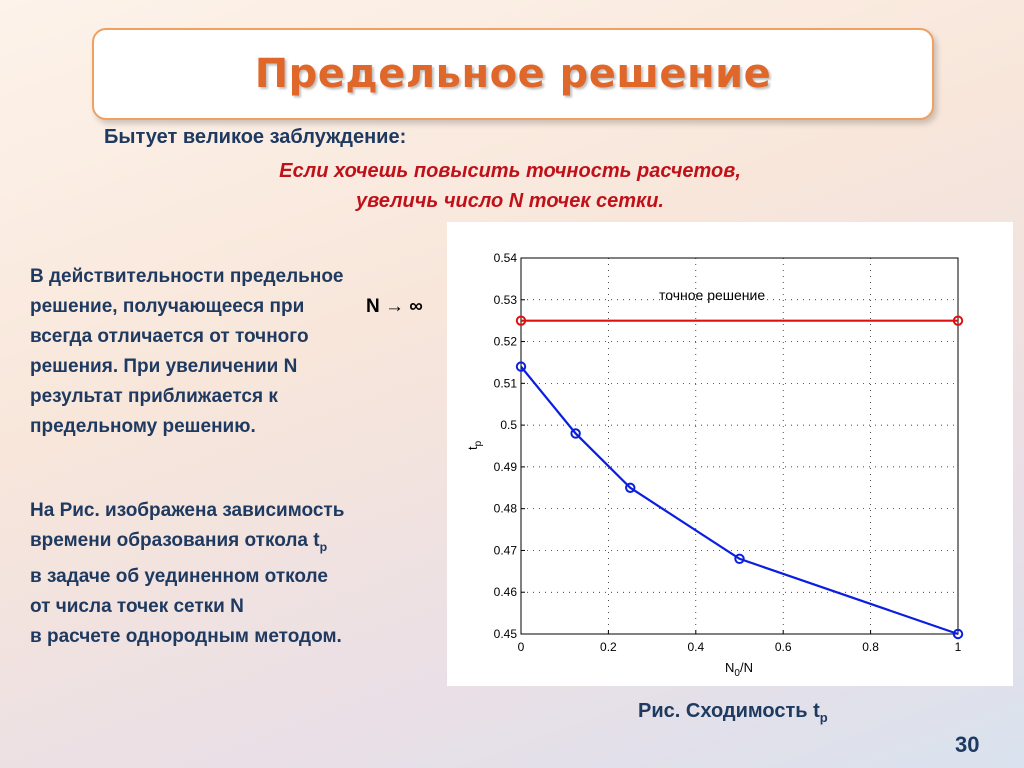  Describe the element at coordinates (137, 606) in the screenshot. I see `description-line: от числа точек сетки N` at that location.